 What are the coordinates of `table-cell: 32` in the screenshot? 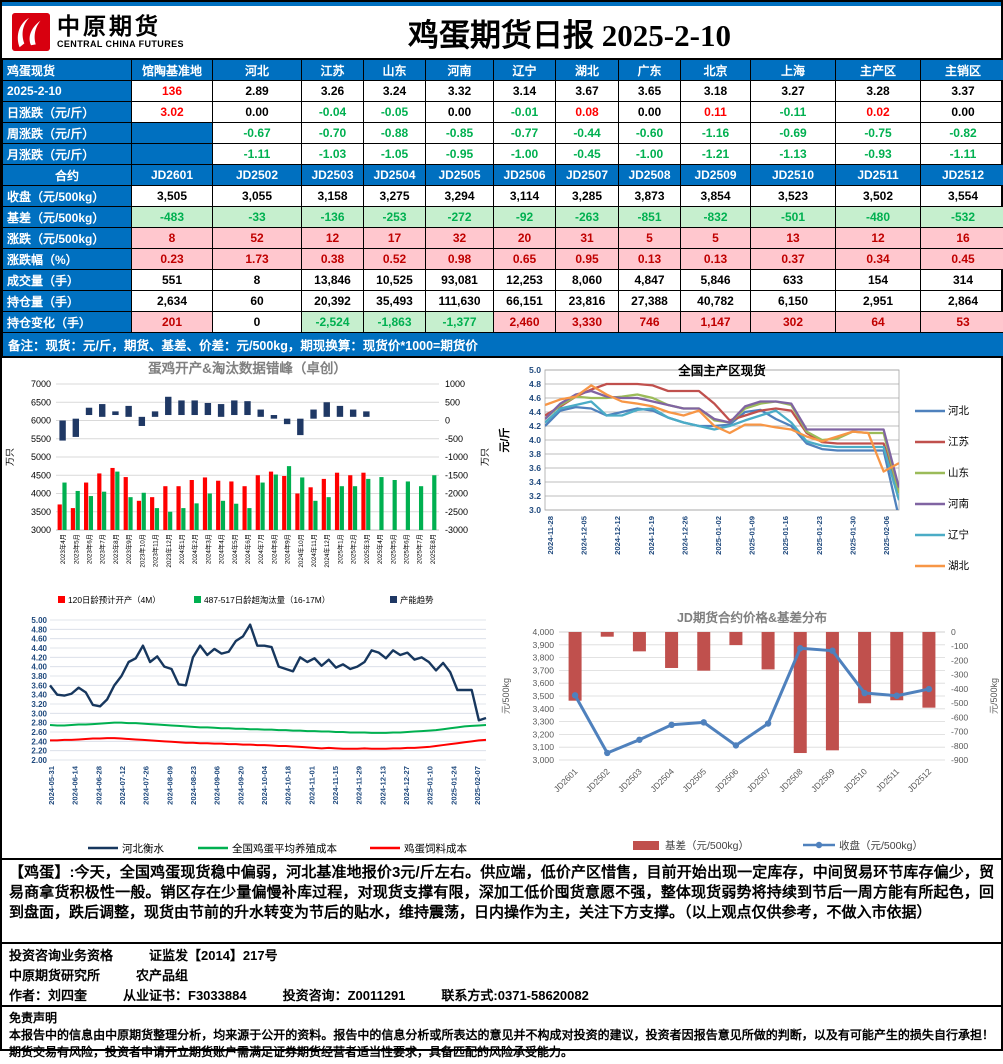 It's located at (460, 238).